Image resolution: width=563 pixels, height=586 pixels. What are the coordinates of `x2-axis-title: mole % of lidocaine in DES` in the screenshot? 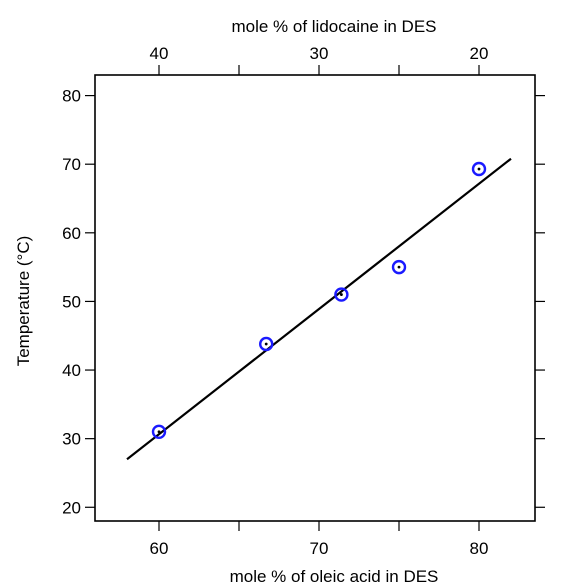 It's located at (333, 26).